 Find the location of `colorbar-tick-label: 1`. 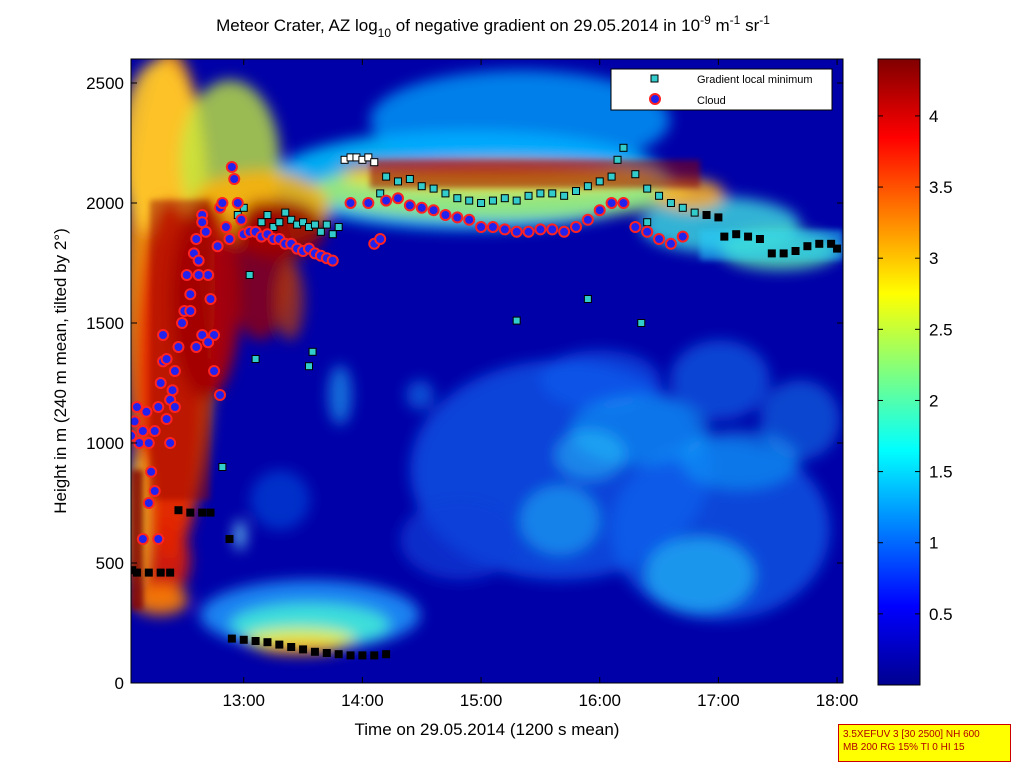

colorbar-tick-label: 1 is located at coordinates (933, 543).